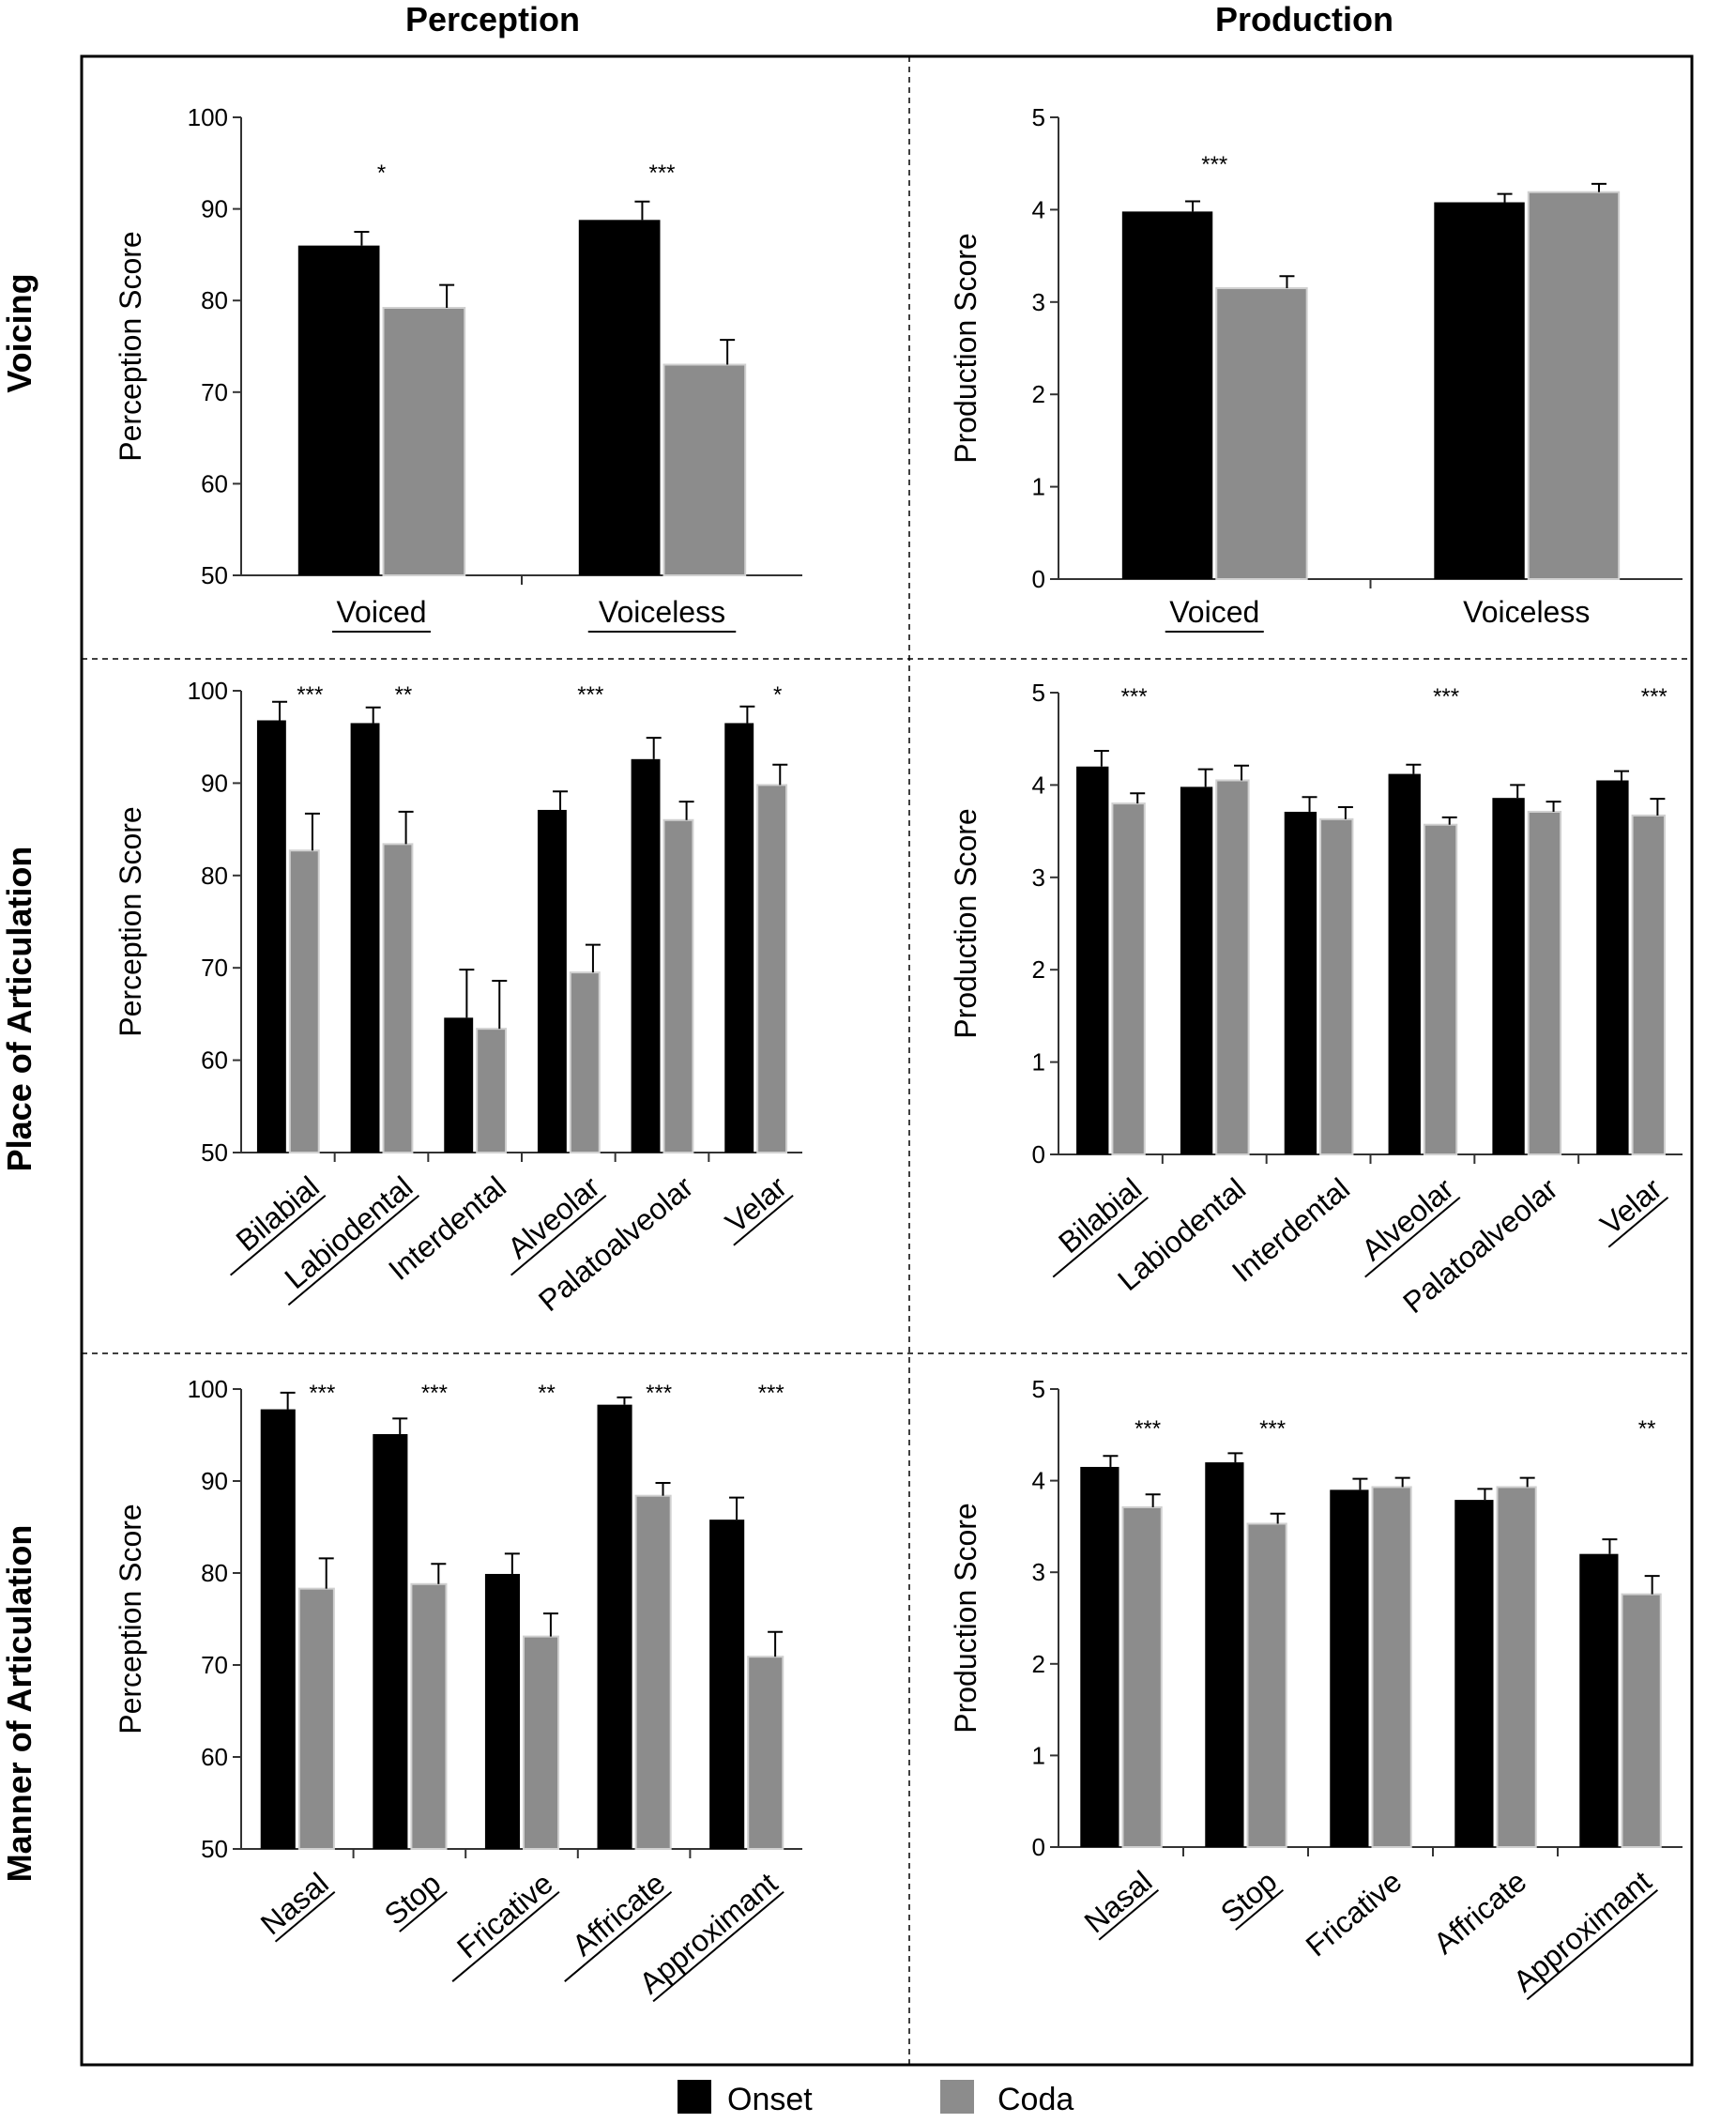  What do you see at coordinates (19, 332) in the screenshot?
I see `row-title-voicing: Voicing` at bounding box center [19, 332].